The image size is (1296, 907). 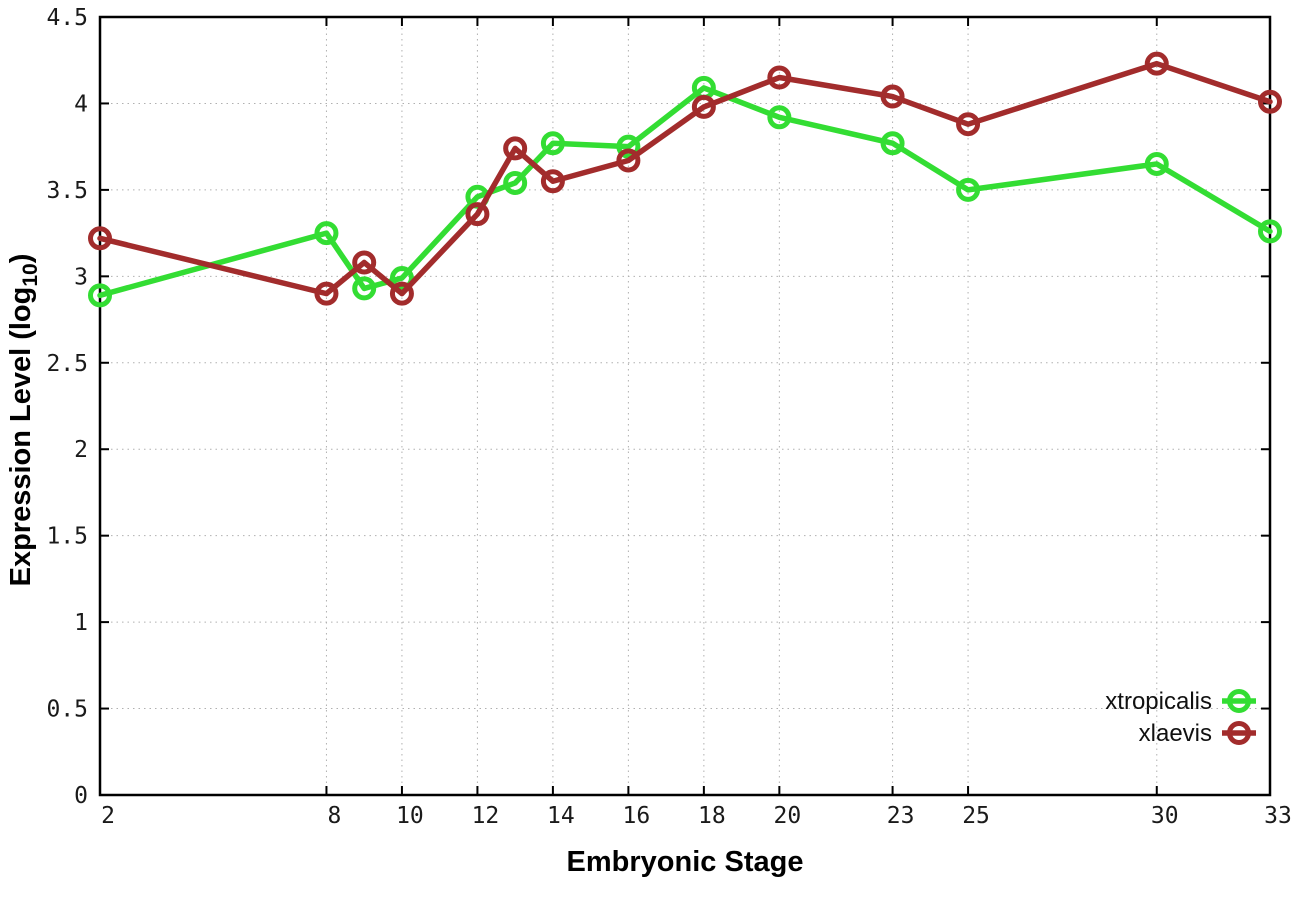 What do you see at coordinates (21, 259) in the screenshot?
I see `y-axis-title-close: )` at bounding box center [21, 259].